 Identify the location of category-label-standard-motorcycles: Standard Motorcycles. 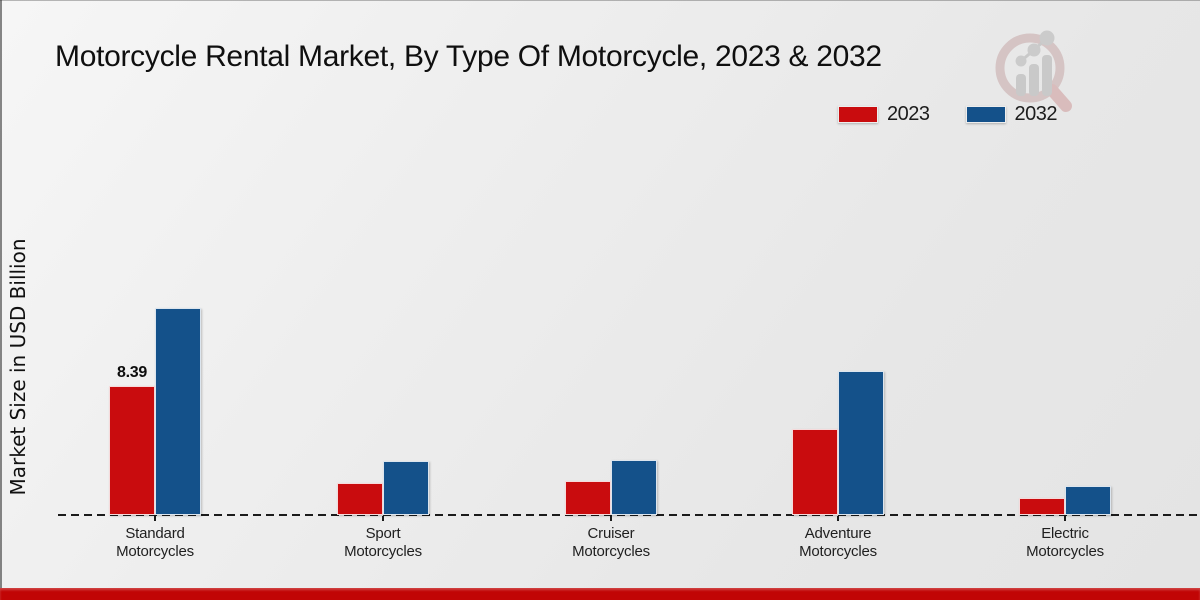
(155, 542).